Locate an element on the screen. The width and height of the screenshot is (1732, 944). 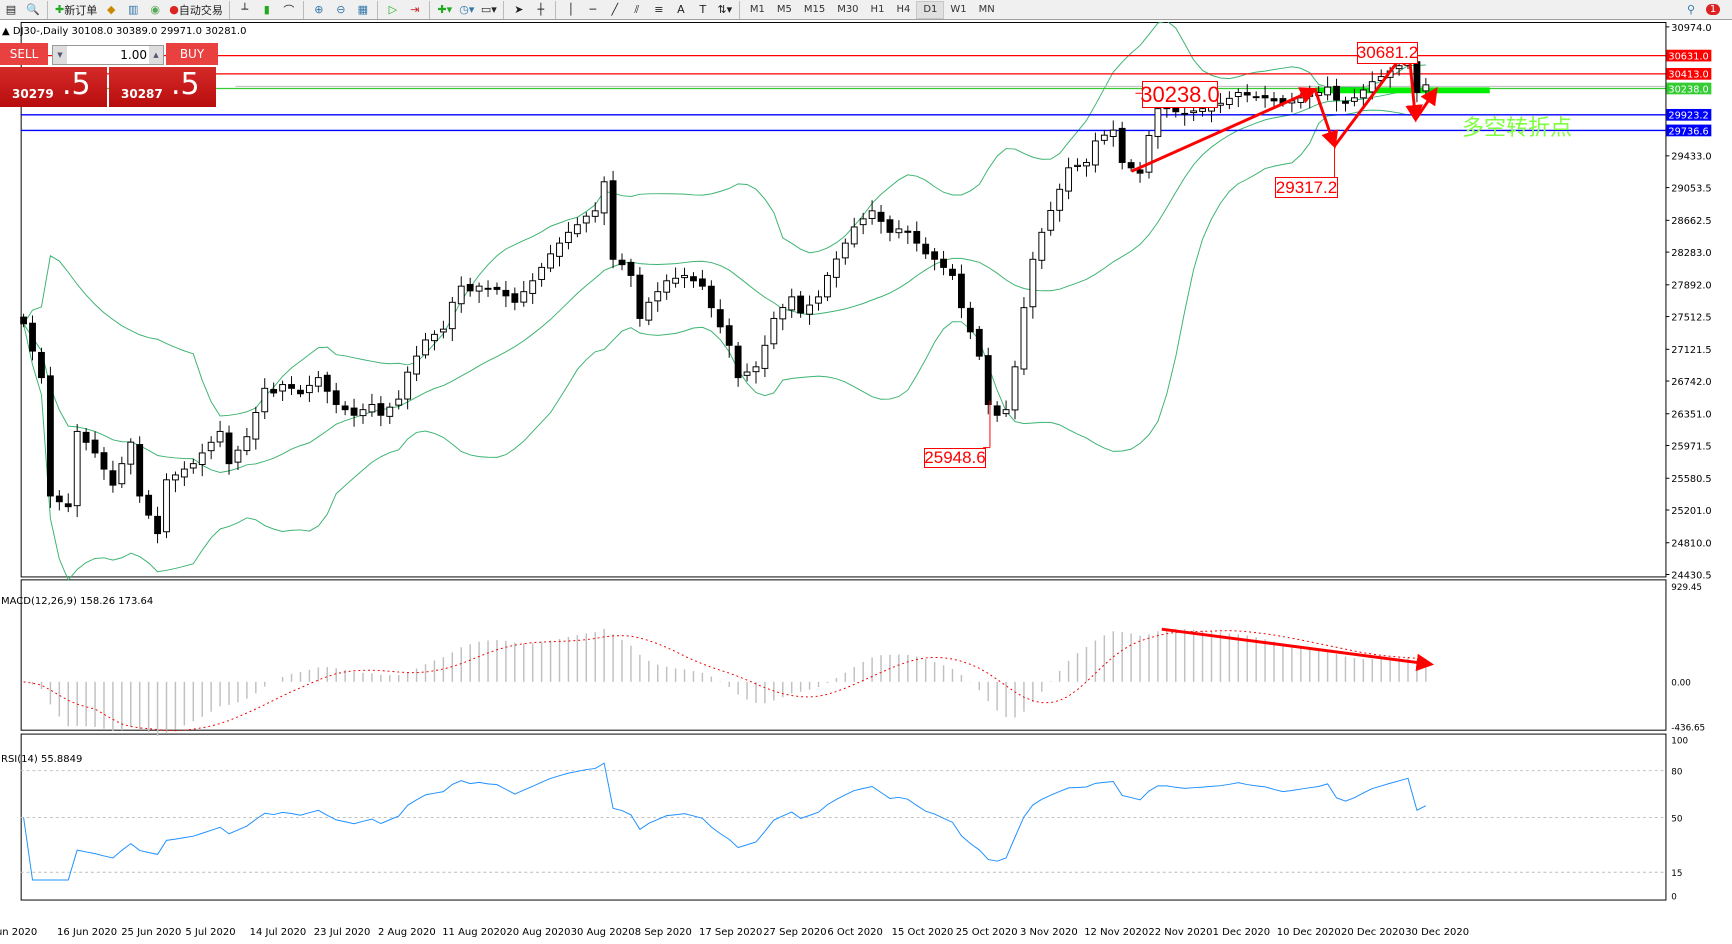
price-tick-label: 27121.5 is located at coordinates (1691, 350).